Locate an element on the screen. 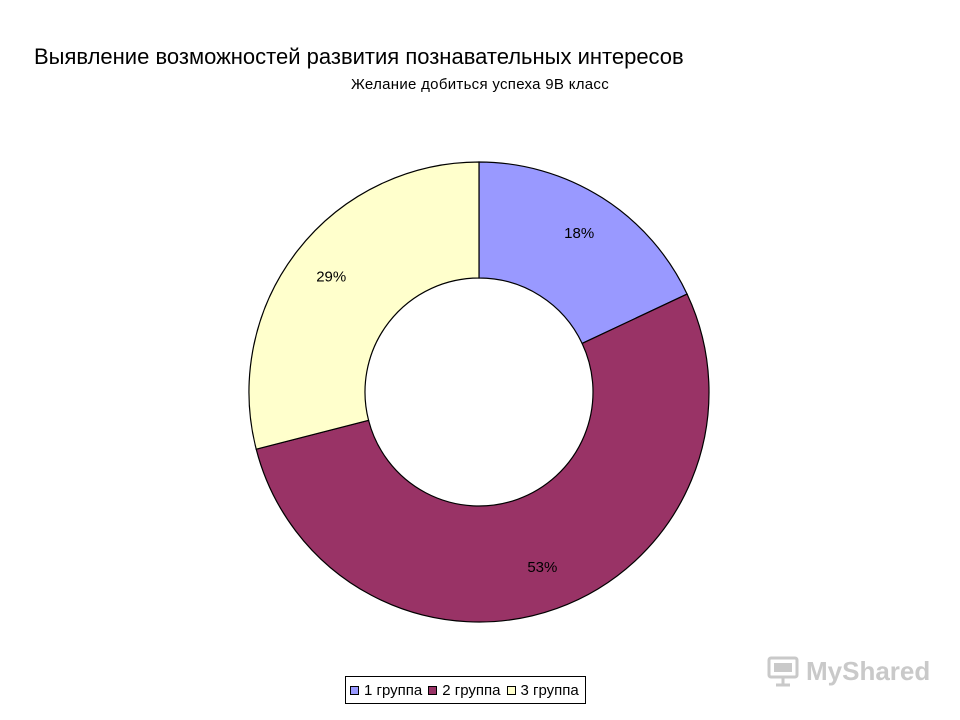  watermark: MyShared is located at coordinates (848, 671).